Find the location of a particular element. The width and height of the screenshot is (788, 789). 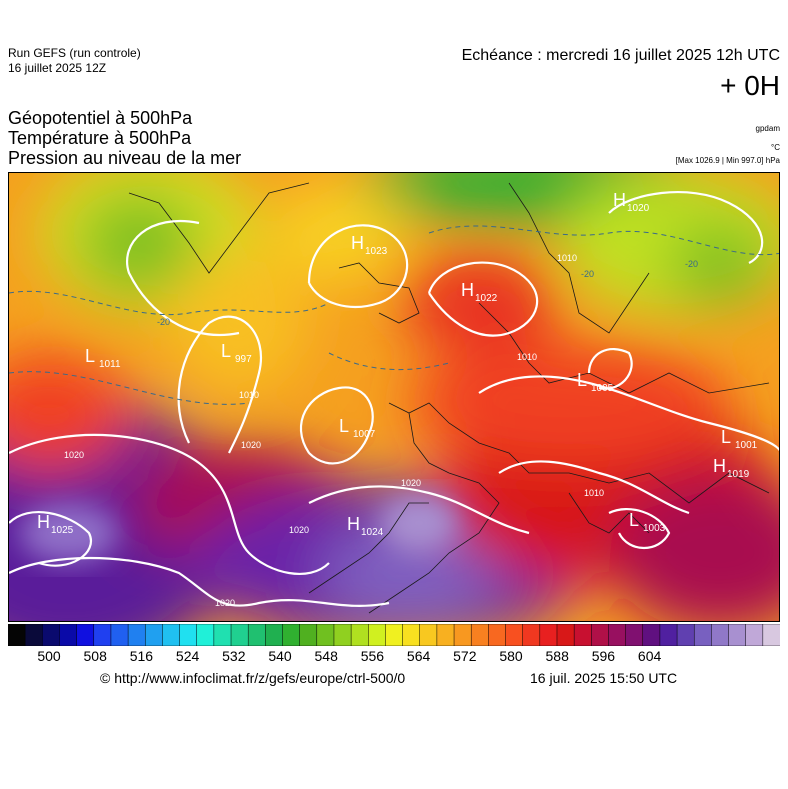

pressure-center-value: 997 is located at coordinates (243, 359).